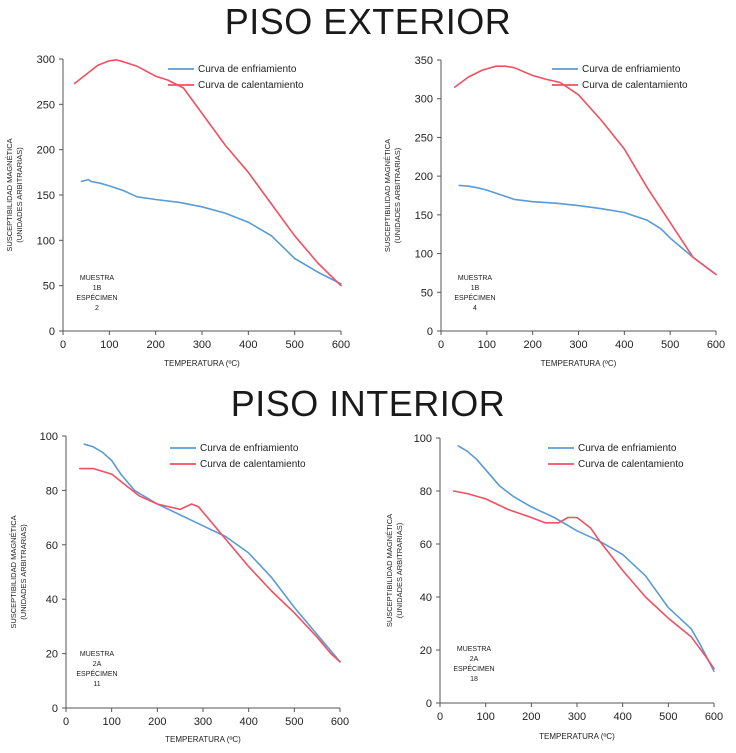 The width and height of the screenshot is (736, 753). What do you see at coordinates (474, 679) in the screenshot?
I see `sample-annotation: 18` at bounding box center [474, 679].